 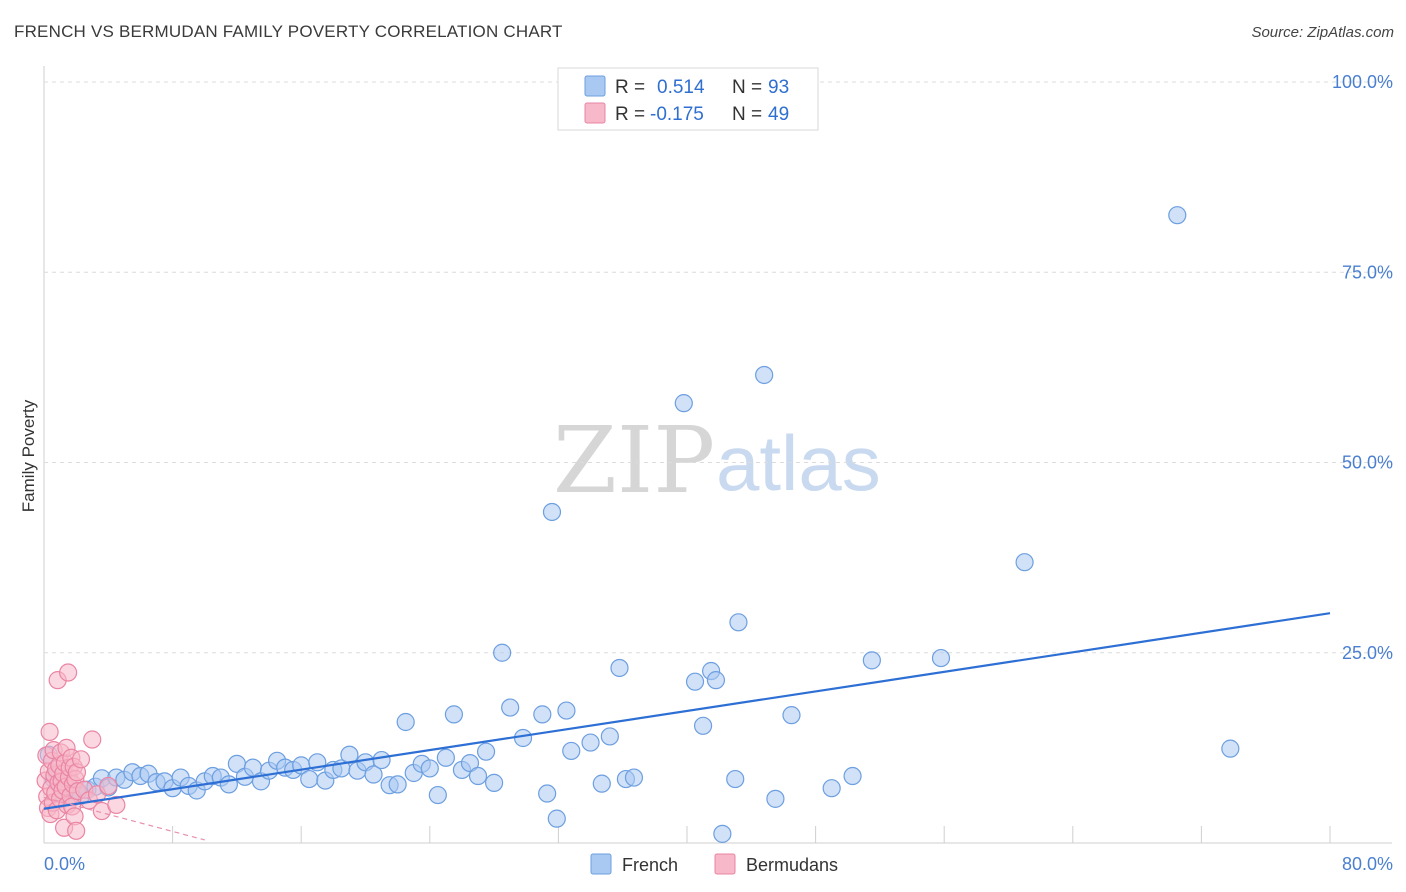 I want to click on legend-swatch-french, so click(x=595, y=86).